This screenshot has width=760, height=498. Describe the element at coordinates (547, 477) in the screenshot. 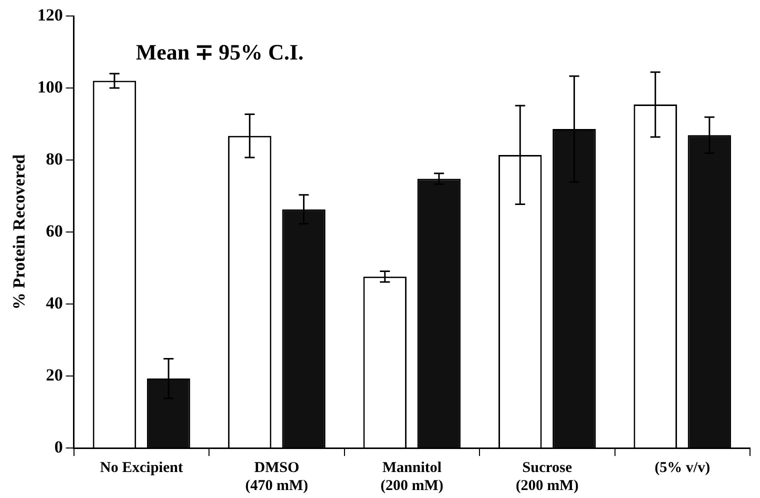

I see `x-tick-label: Sucrose (200 mM)` at that location.